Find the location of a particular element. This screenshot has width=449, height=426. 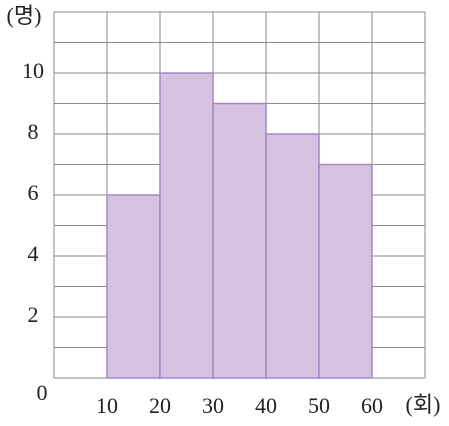

y-tick-label: 10 is located at coordinates (33, 70).